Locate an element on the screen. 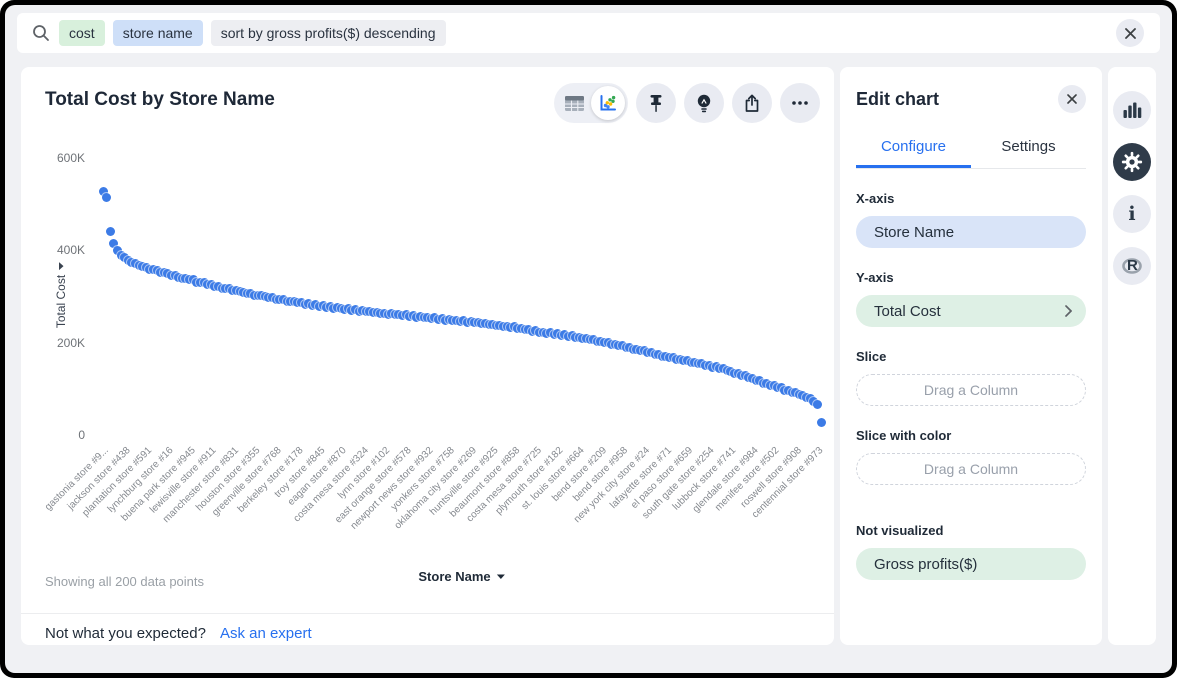  chart-toolbar is located at coordinates (687, 103).